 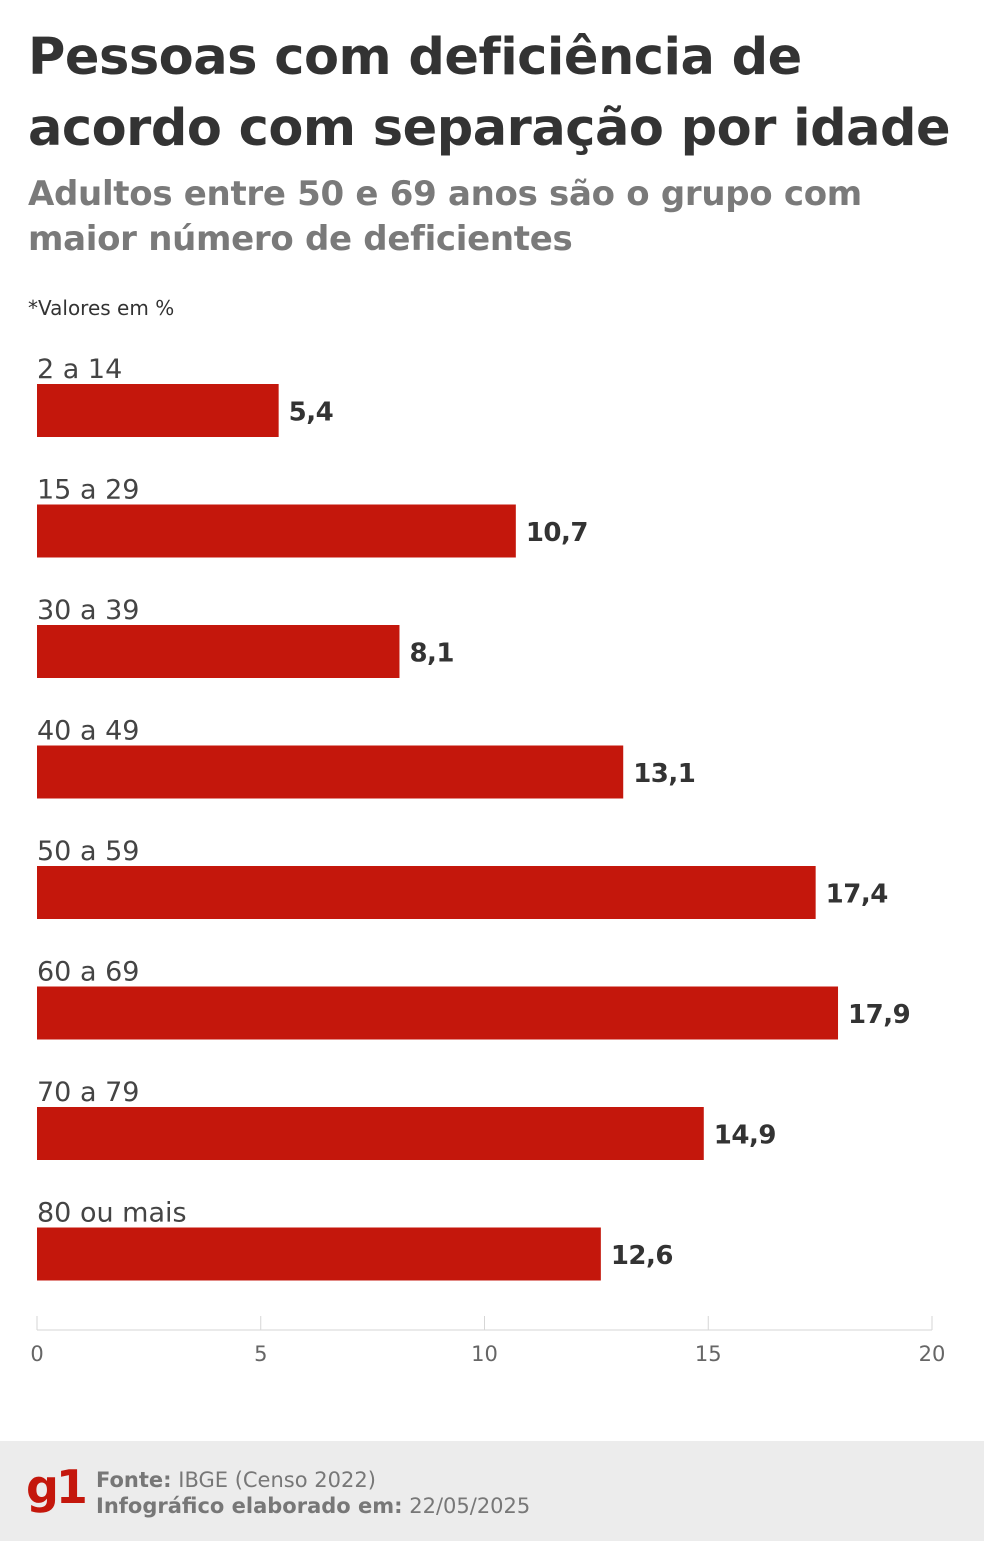 What do you see at coordinates (36, 1354) in the screenshot?
I see `x-tick-label: 0` at bounding box center [36, 1354].